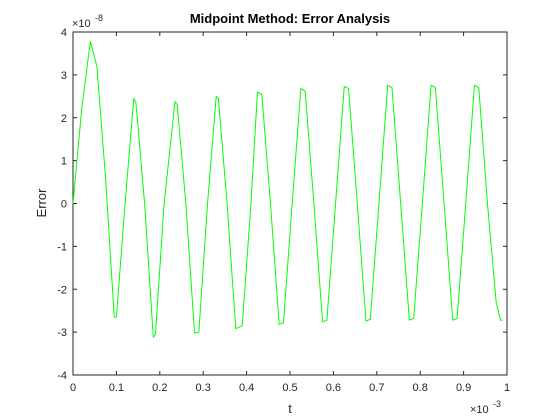 Image resolution: width=560 pixels, height=420 pixels. Describe the element at coordinates (64, 119) in the screenshot. I see `y-tick-label: 2` at that location.